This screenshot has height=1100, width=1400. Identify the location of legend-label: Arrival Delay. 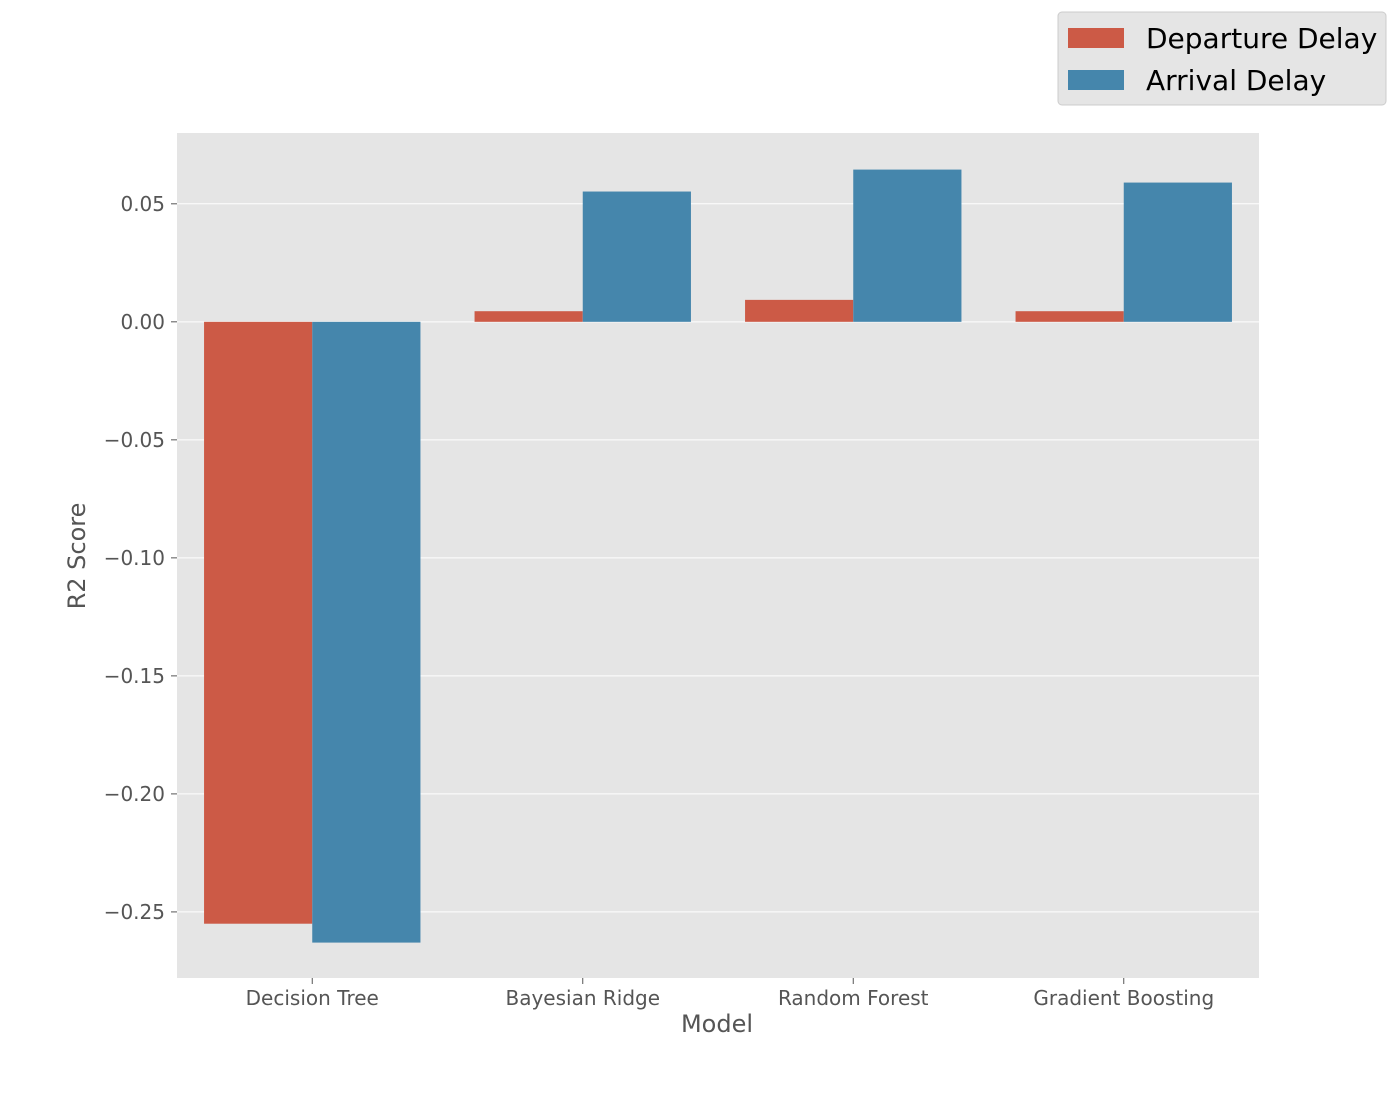
(1236, 80).